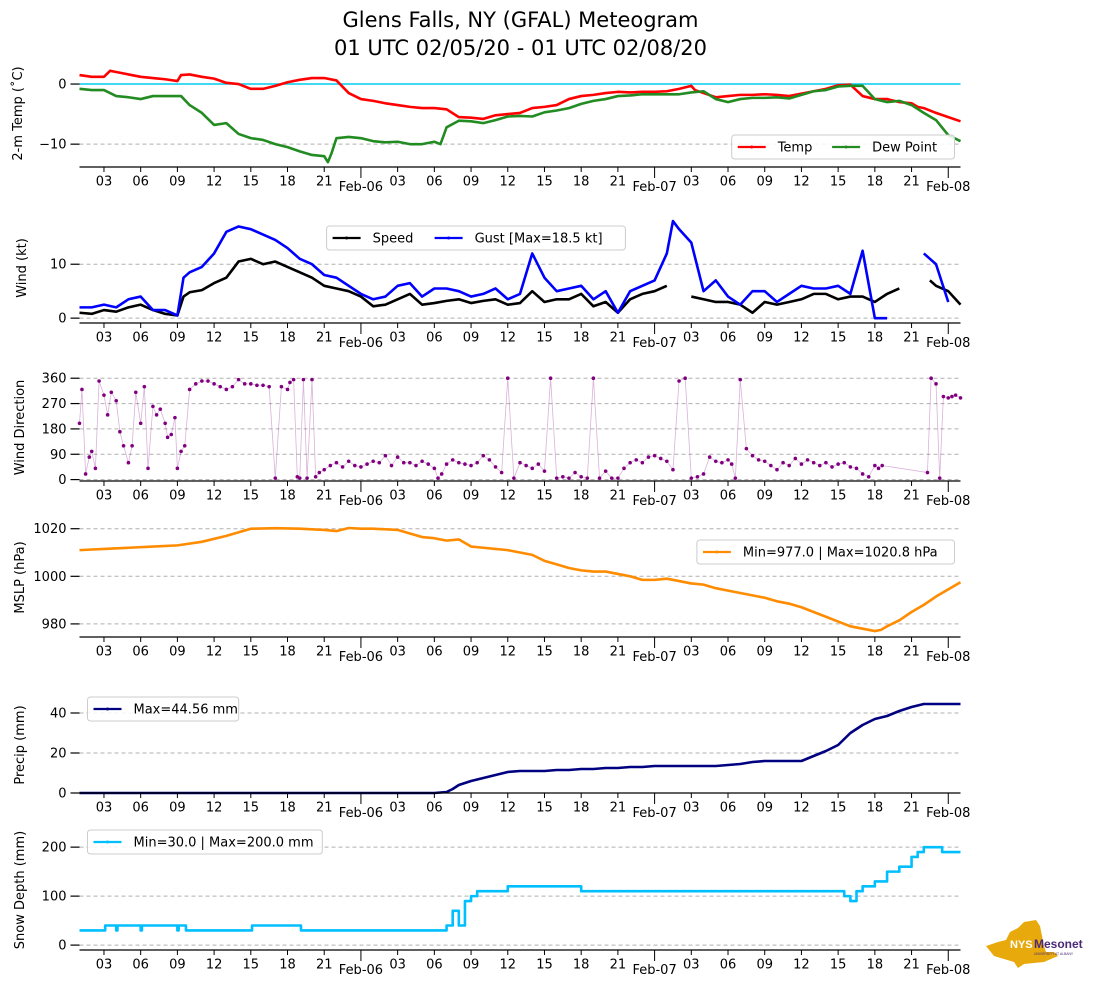  What do you see at coordinates (54, 404) in the screenshot?
I see `y-tick-label: 270` at bounding box center [54, 404].